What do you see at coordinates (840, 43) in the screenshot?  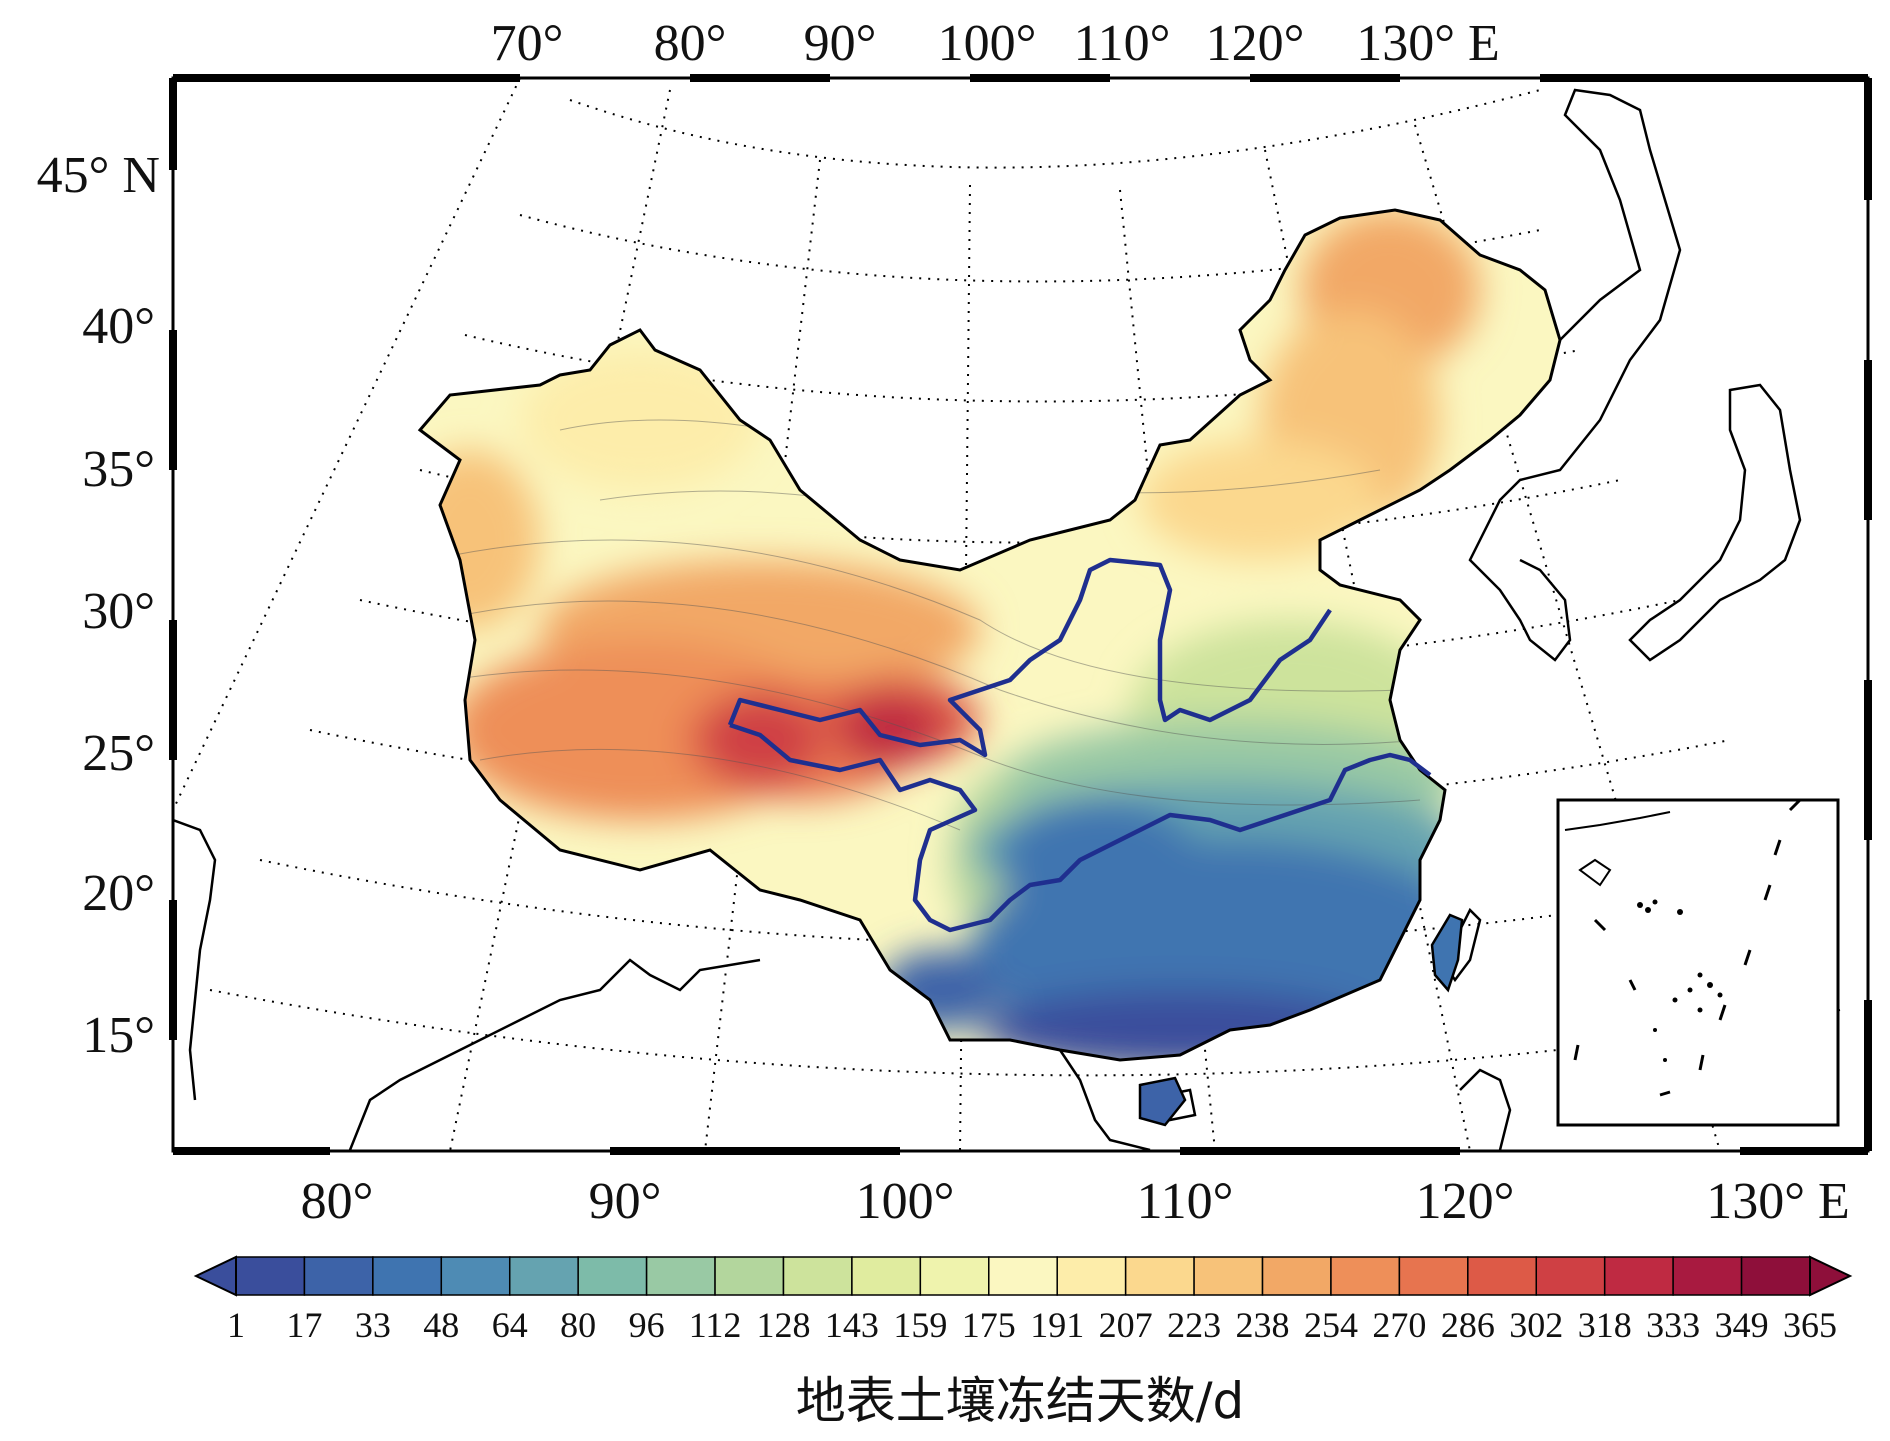 I see `top-lon-label: 90°` at bounding box center [840, 43].